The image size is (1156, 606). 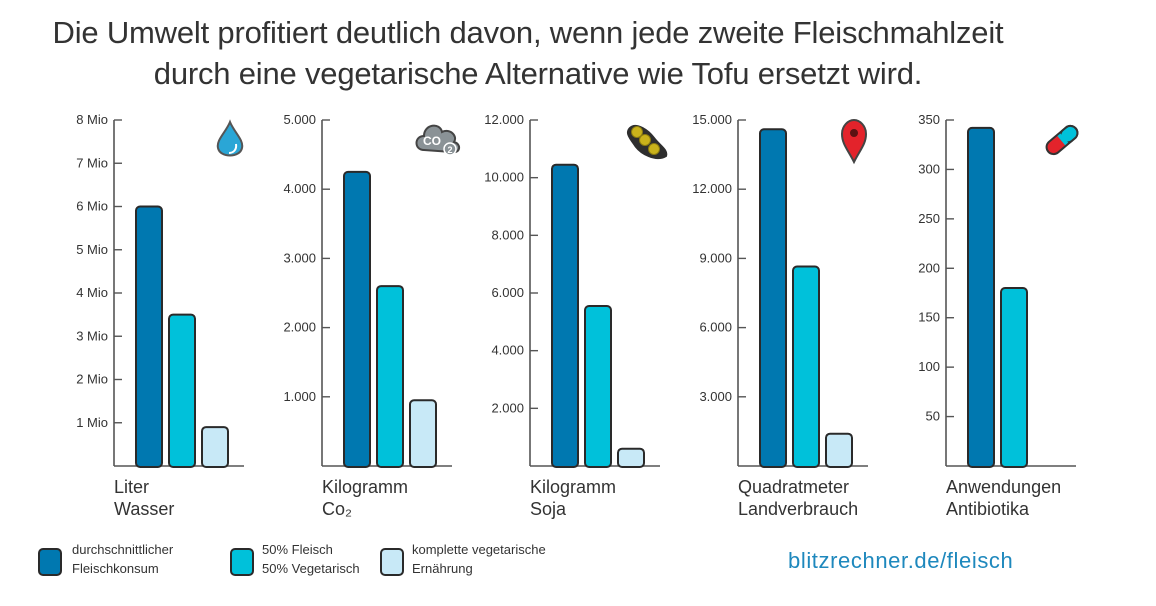 What do you see at coordinates (92, 422) in the screenshot?
I see `y-tick-label: 1 Mio` at bounding box center [92, 422].